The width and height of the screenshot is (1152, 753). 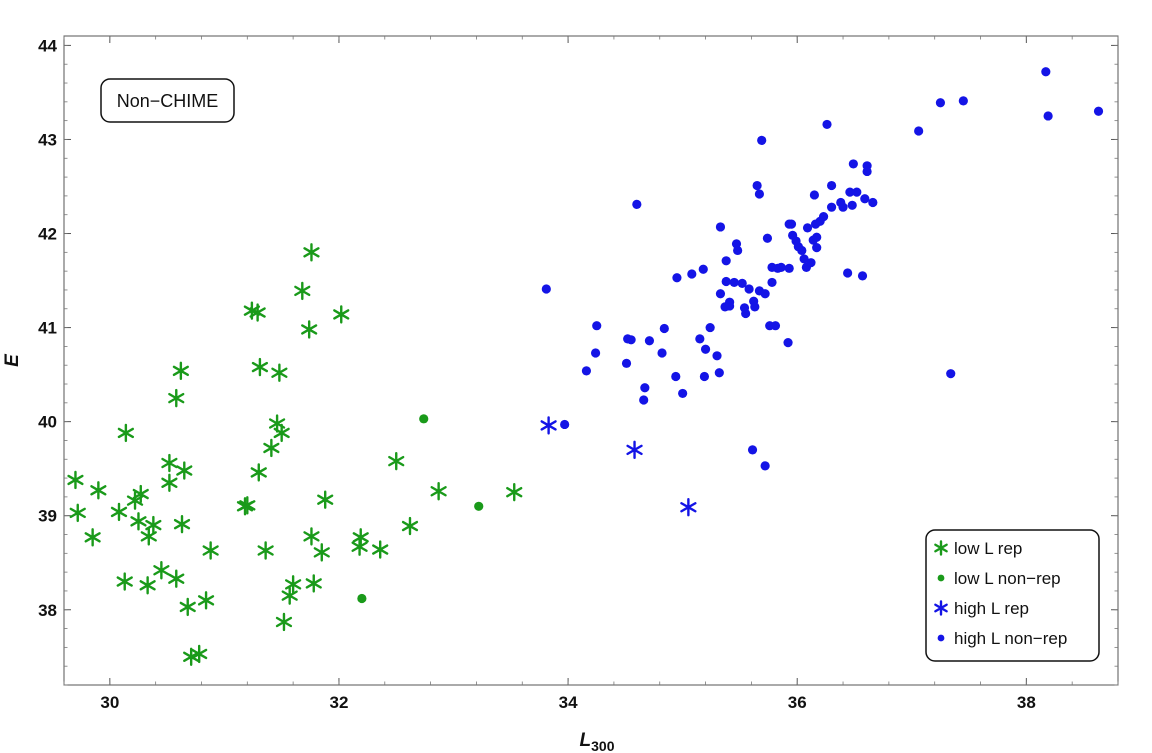 I want to click on legend-label: high L non−rep, so click(x=1010, y=638).